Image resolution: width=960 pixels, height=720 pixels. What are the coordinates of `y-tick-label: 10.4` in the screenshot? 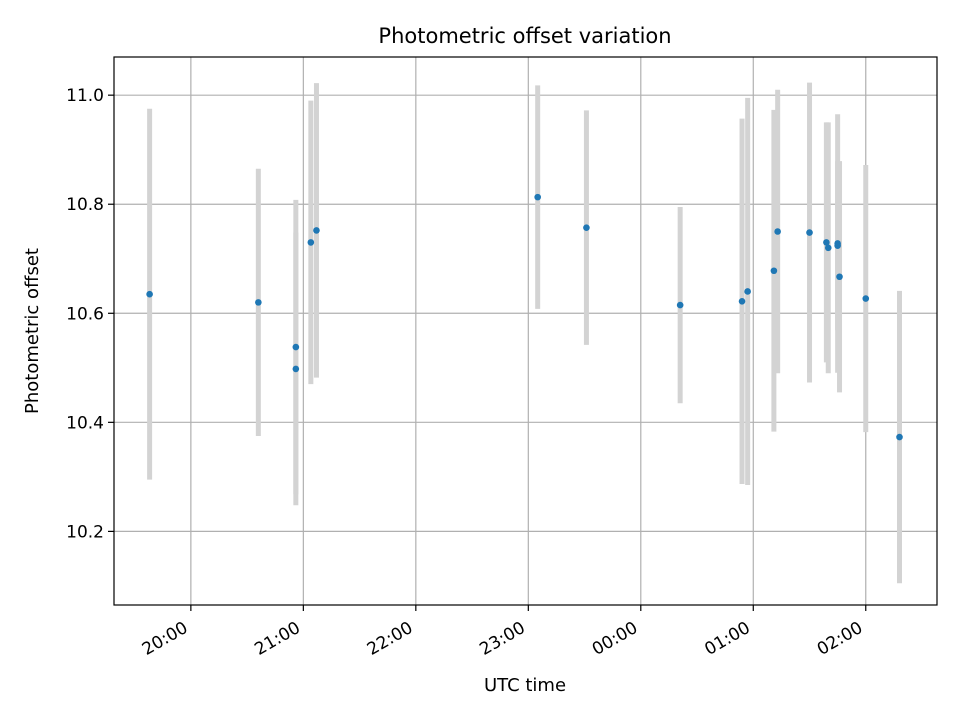 It's located at (85, 423).